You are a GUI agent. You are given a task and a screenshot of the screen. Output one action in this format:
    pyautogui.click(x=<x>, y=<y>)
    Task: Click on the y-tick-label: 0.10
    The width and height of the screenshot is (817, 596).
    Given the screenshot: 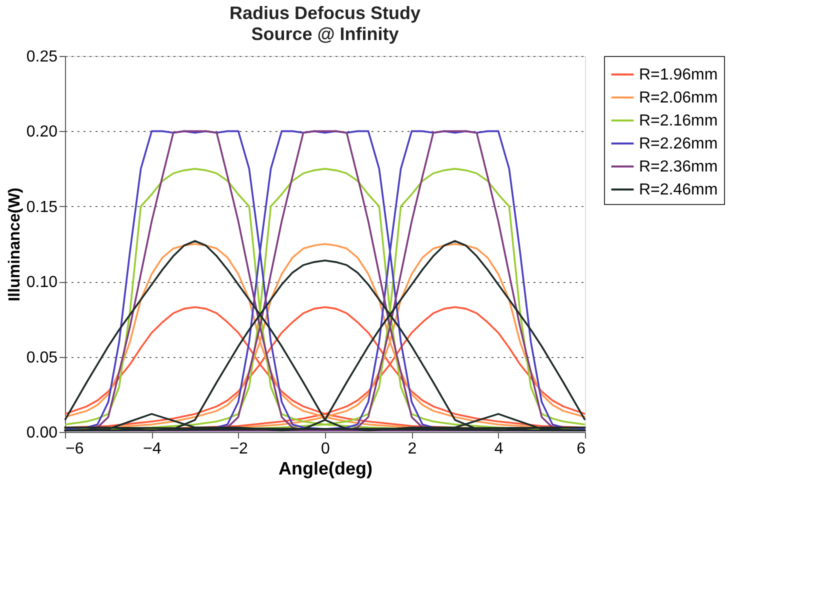 What is the action you would take?
    pyautogui.click(x=42, y=283)
    